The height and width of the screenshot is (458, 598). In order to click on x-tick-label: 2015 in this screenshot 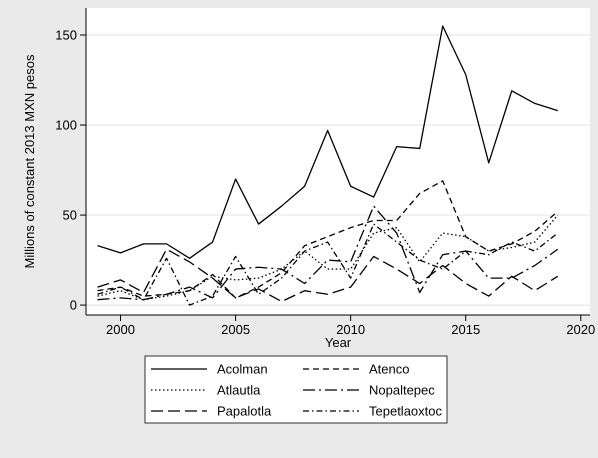, I will do `click(465, 329)`.